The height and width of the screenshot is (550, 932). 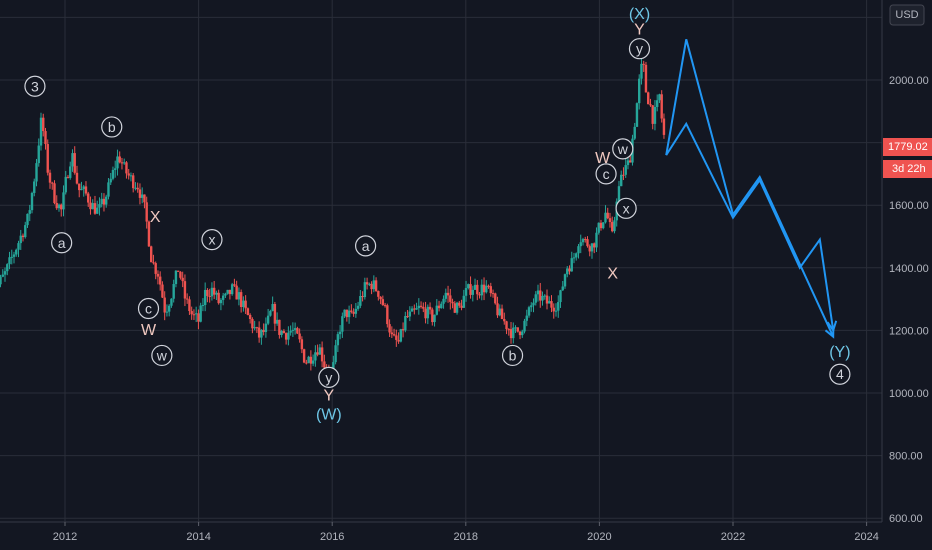 I want to click on wave-label: b, so click(x=112, y=127).